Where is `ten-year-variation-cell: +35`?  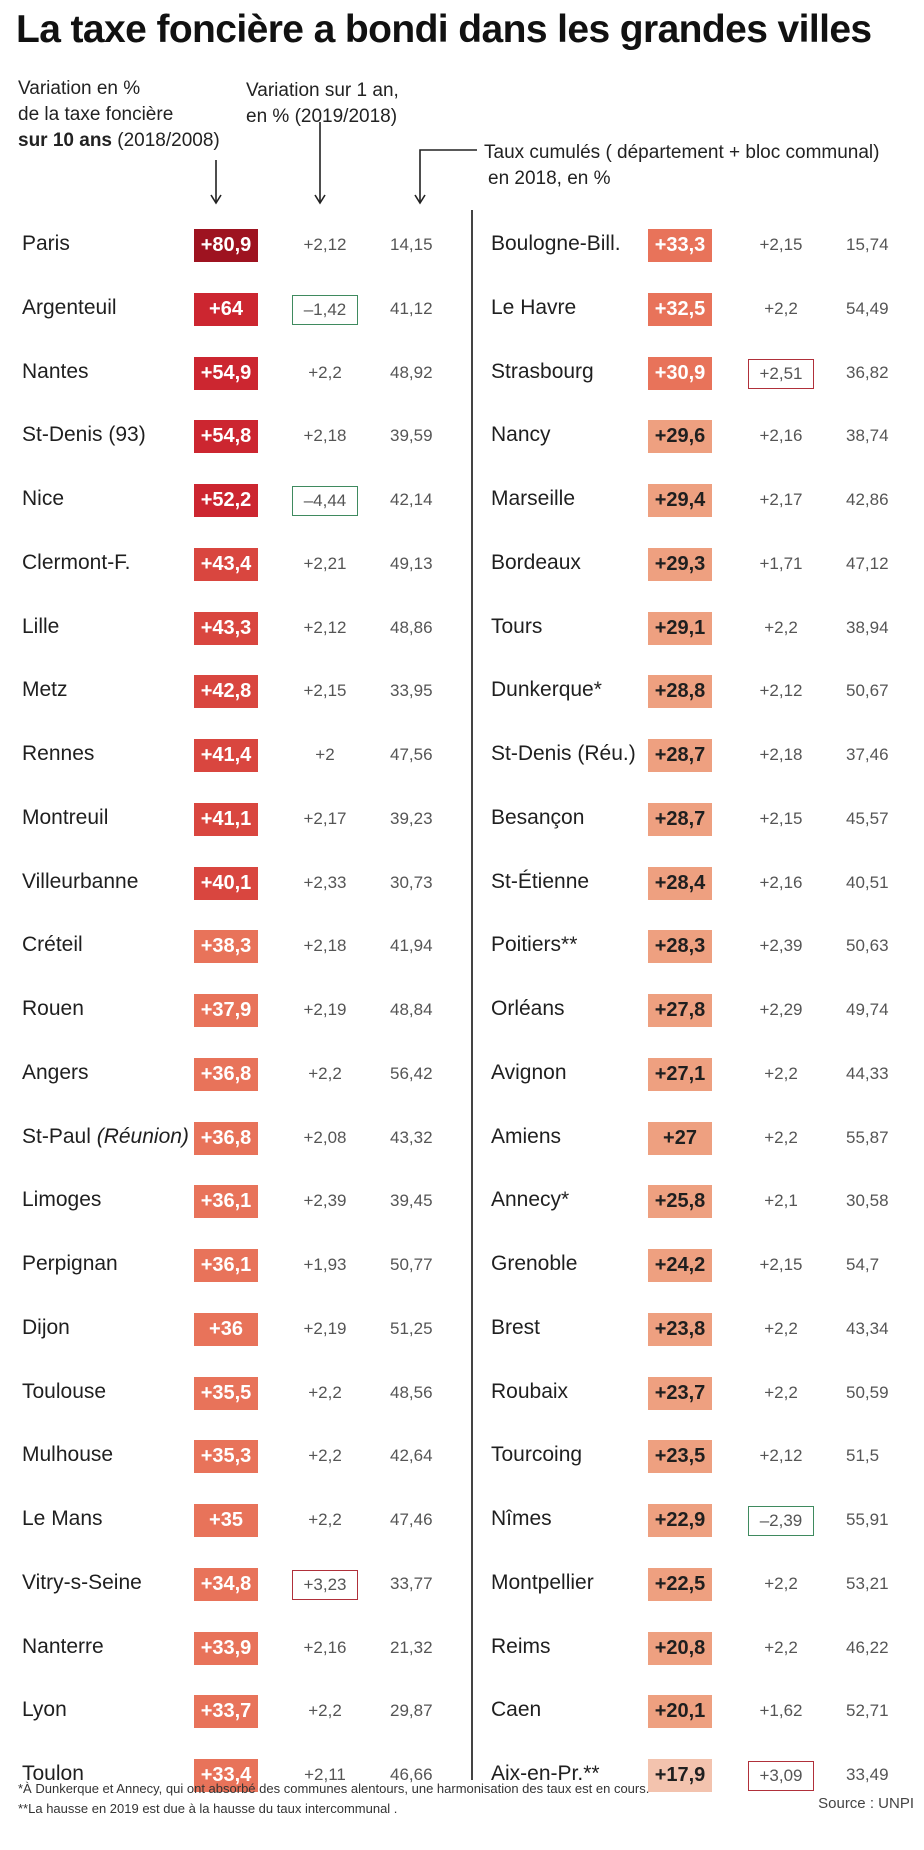
ten-year-variation-cell: +35 is located at coordinates (226, 1520).